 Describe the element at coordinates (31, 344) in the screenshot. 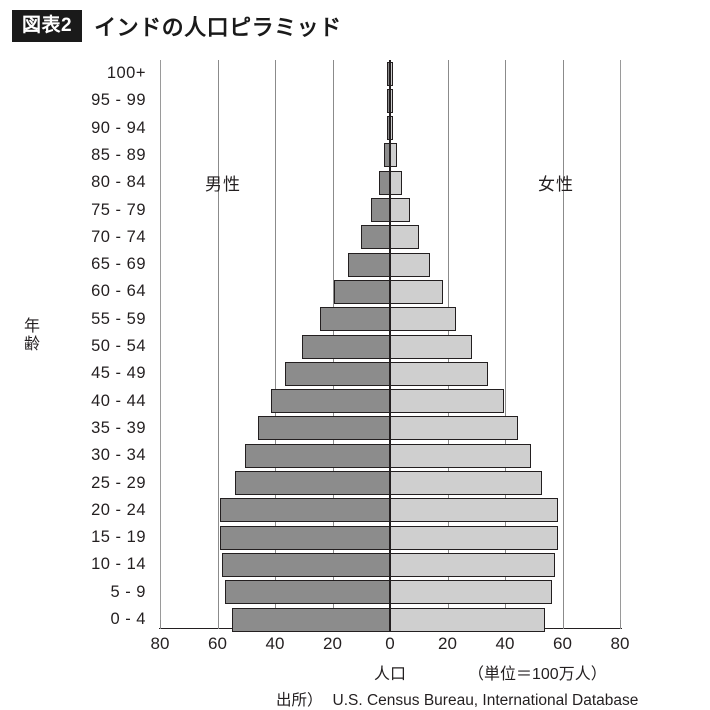

I see `y-axis-title-char-2: 齢` at that location.